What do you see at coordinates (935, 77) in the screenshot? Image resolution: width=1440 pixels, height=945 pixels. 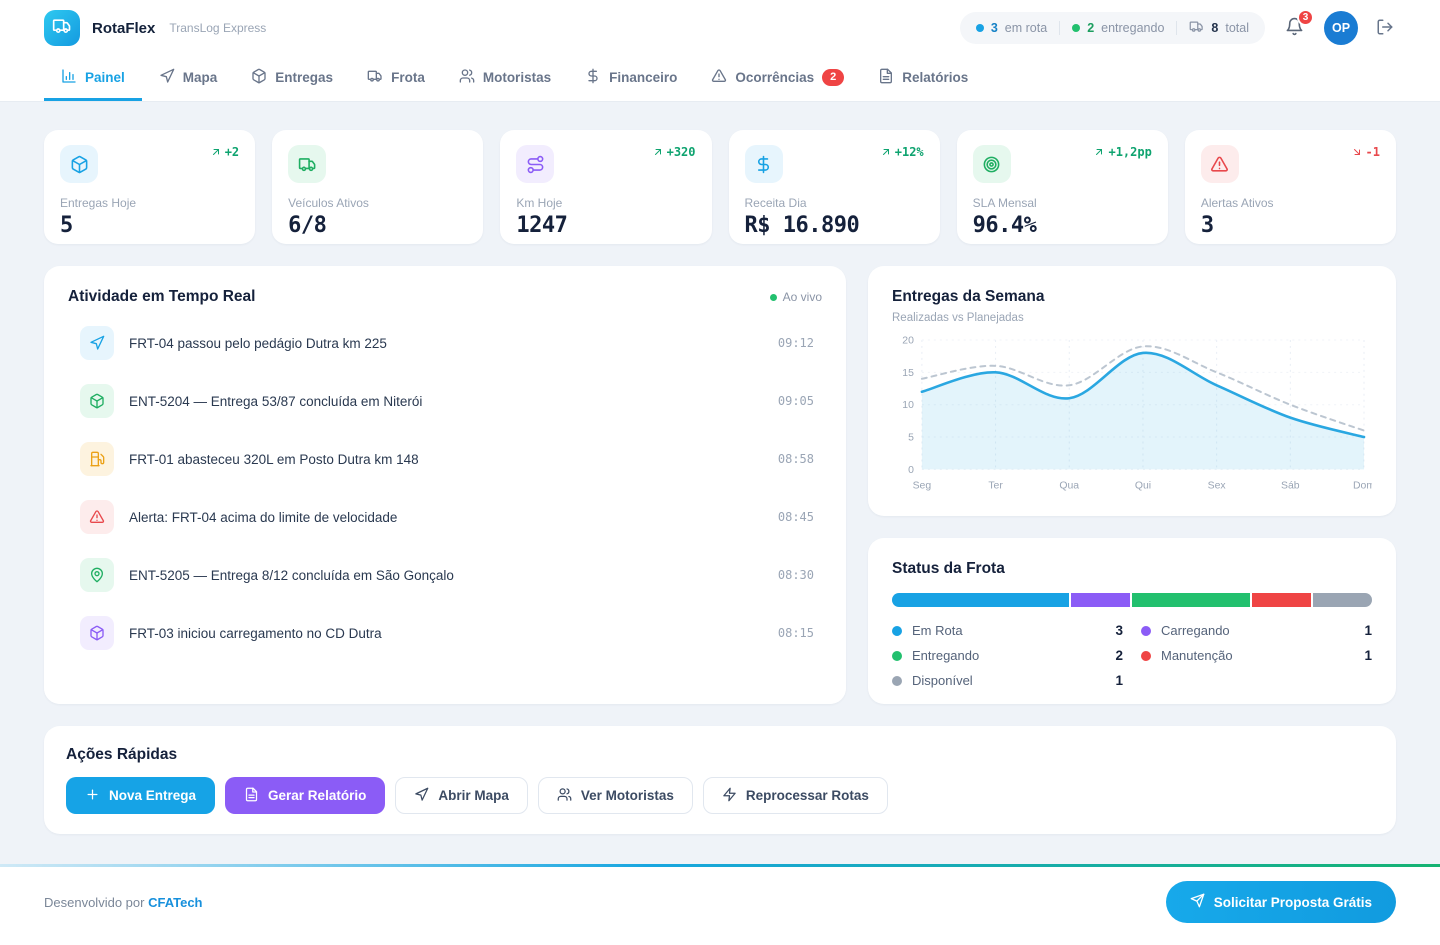 I see `tab-label: Relatórios` at bounding box center [935, 77].